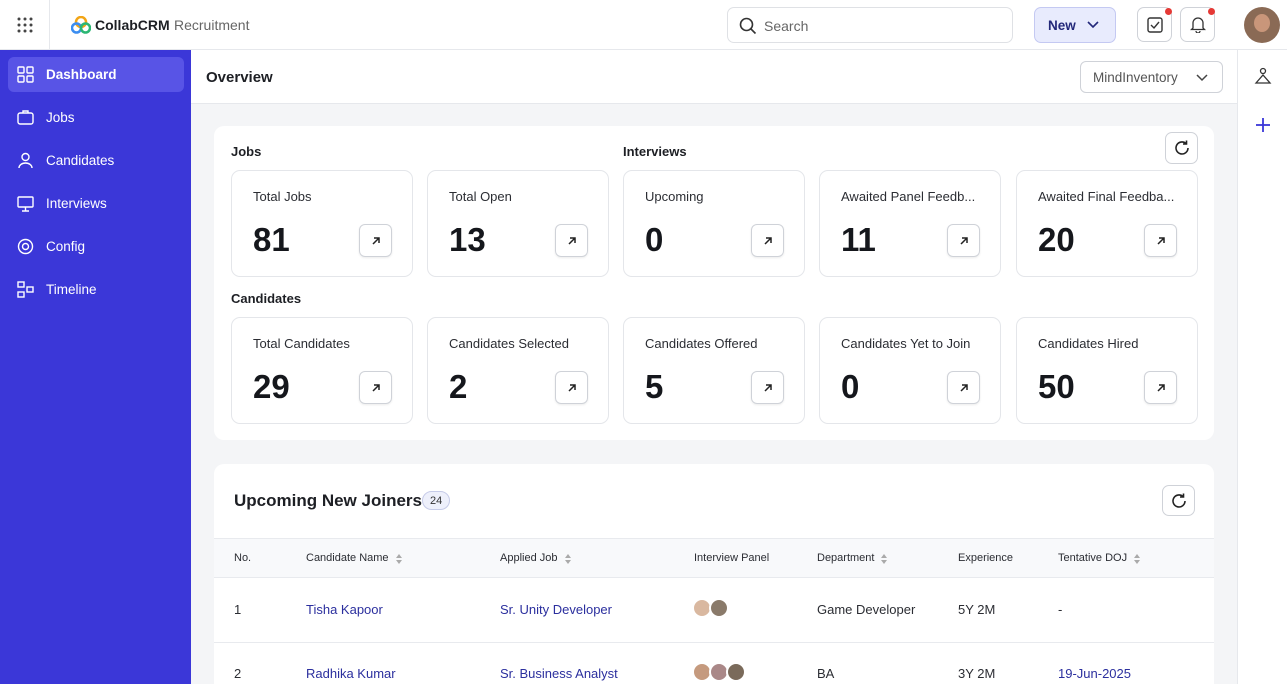  I want to click on column-header: Applied Job, so click(529, 558).